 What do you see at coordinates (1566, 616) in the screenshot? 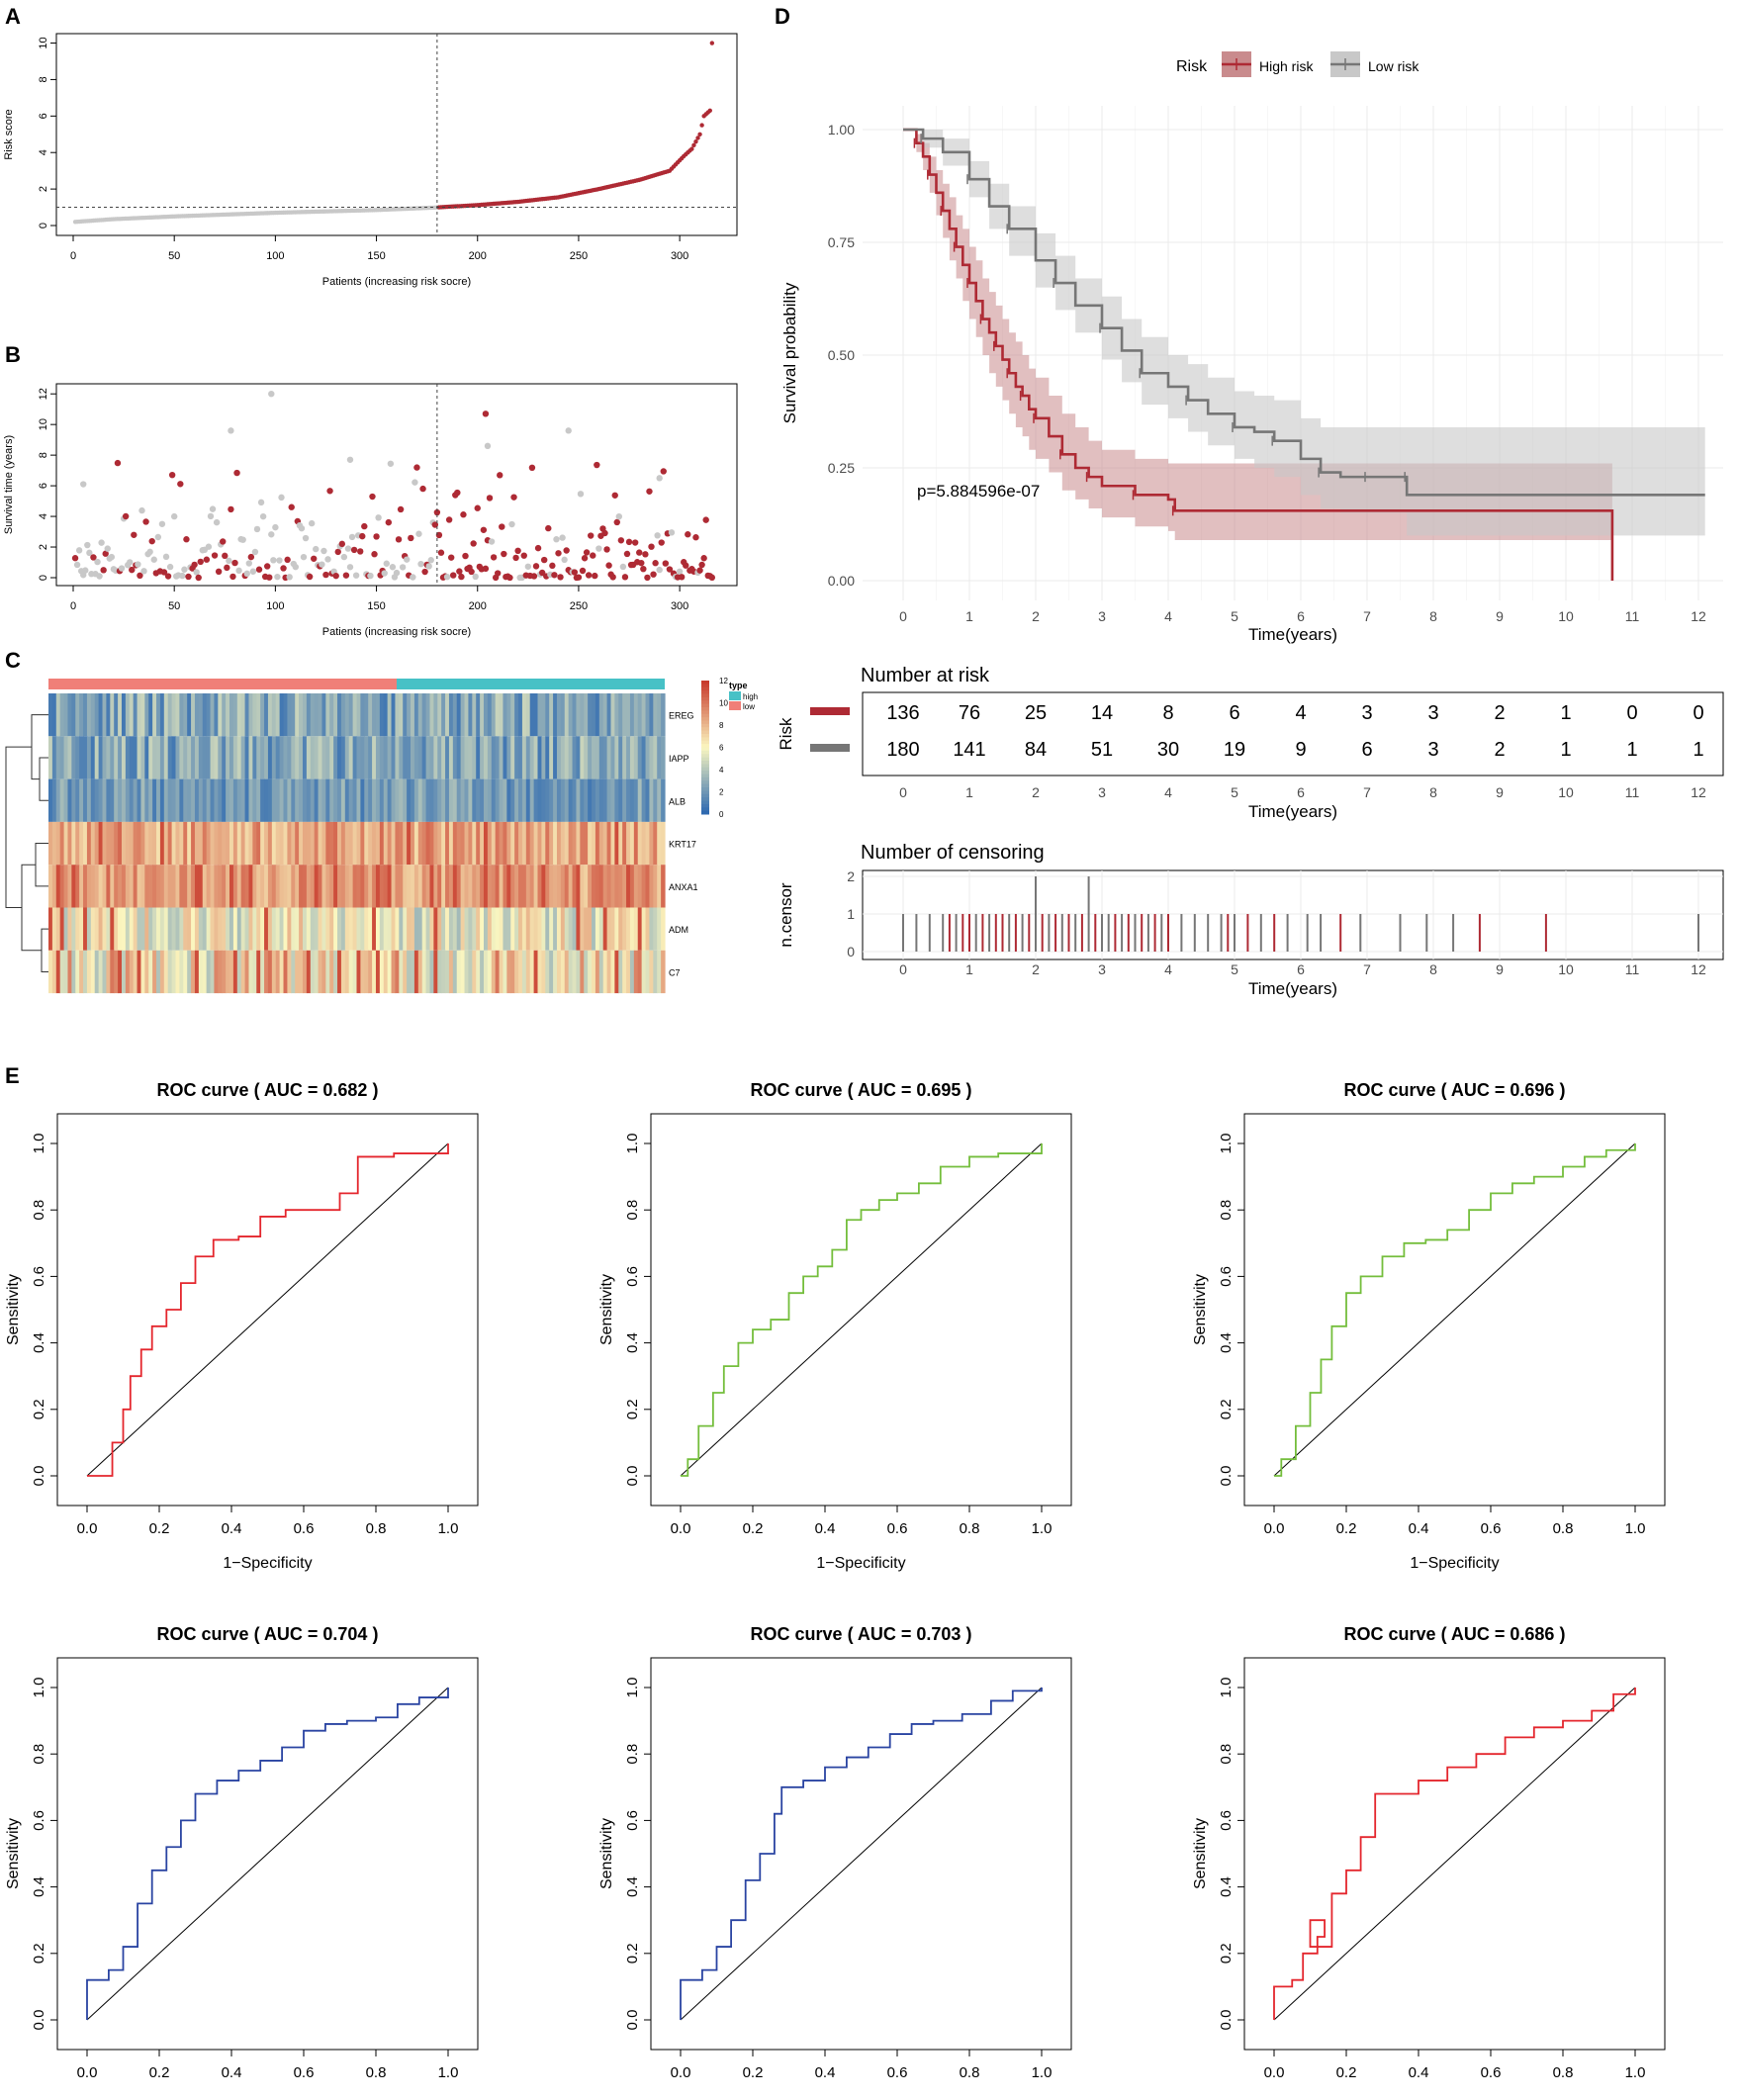
I see `x-tick-label: 10` at bounding box center [1566, 616].